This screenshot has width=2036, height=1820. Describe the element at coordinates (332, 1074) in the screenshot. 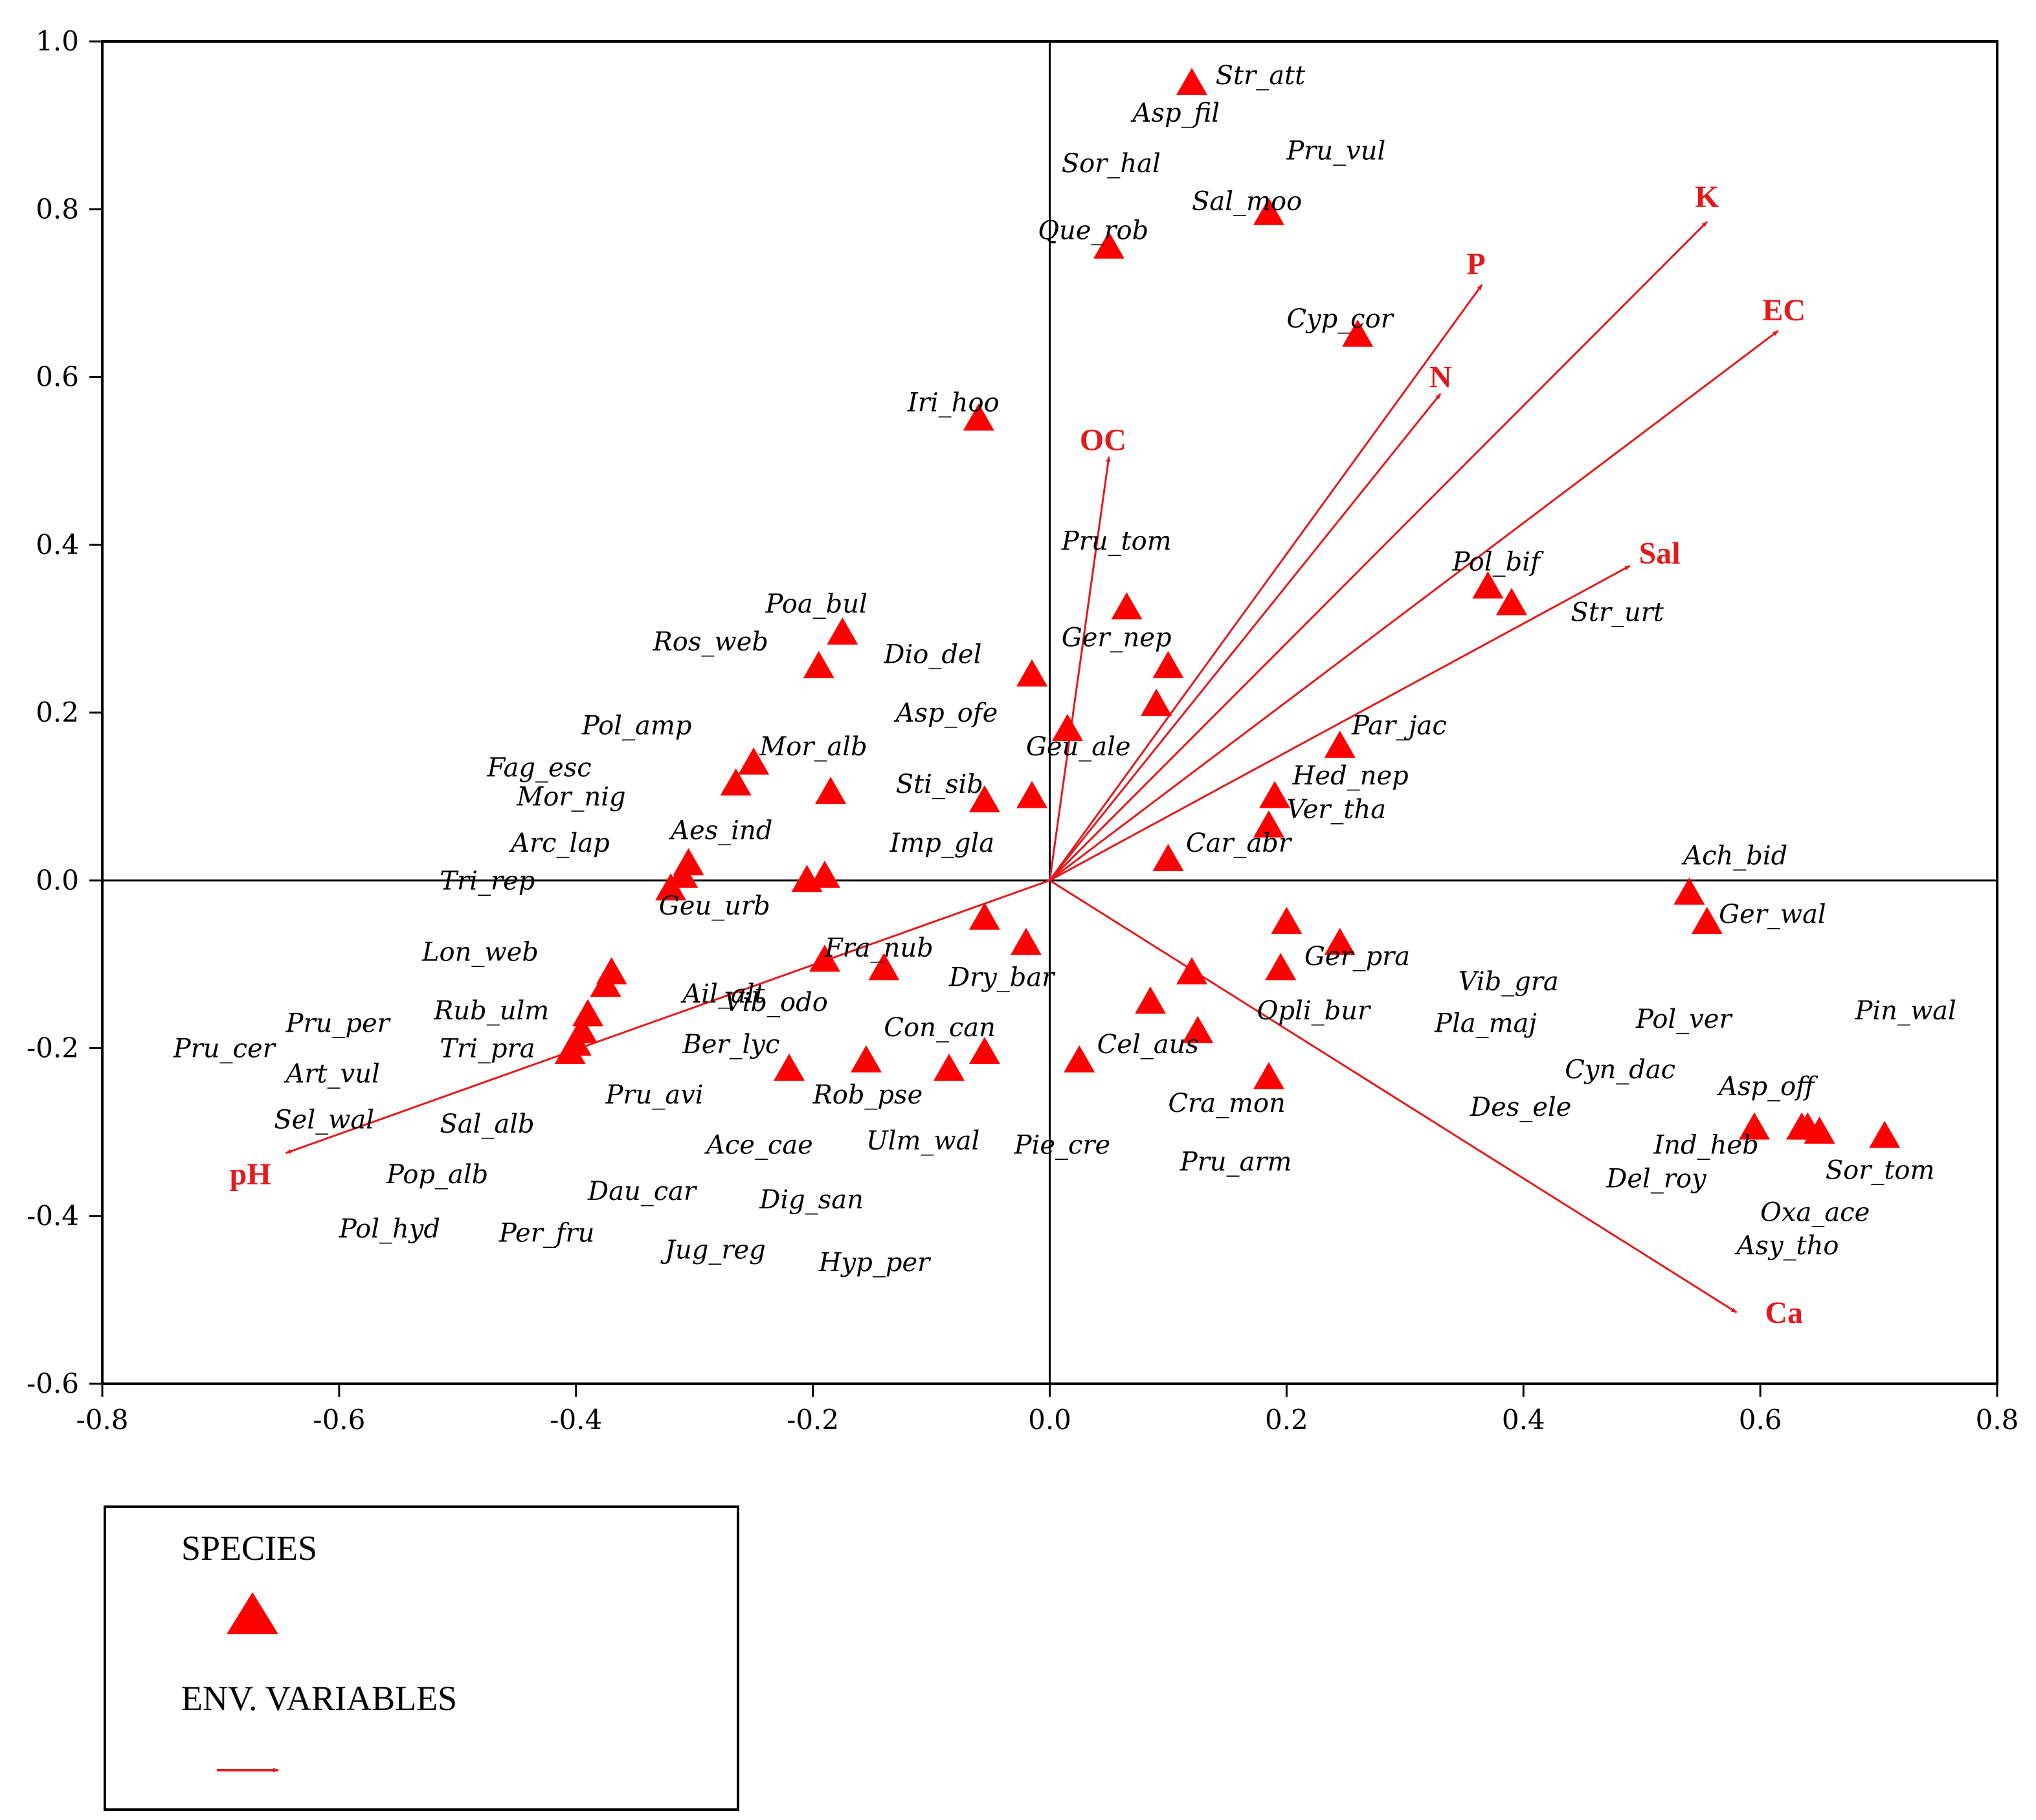

I see `species-label: Art_vul` at that location.